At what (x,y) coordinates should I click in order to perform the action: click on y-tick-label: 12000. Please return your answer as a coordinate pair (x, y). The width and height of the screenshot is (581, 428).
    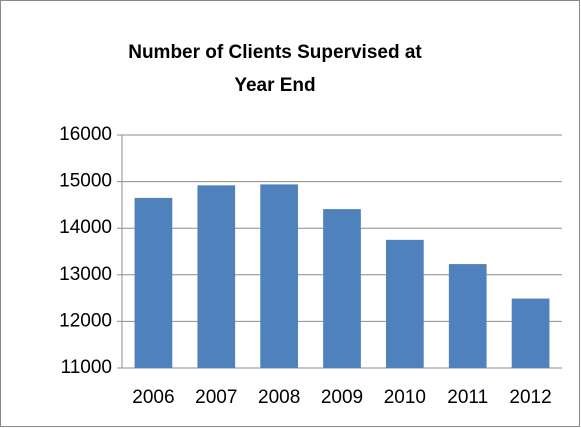
    Looking at the image, I should click on (85, 320).